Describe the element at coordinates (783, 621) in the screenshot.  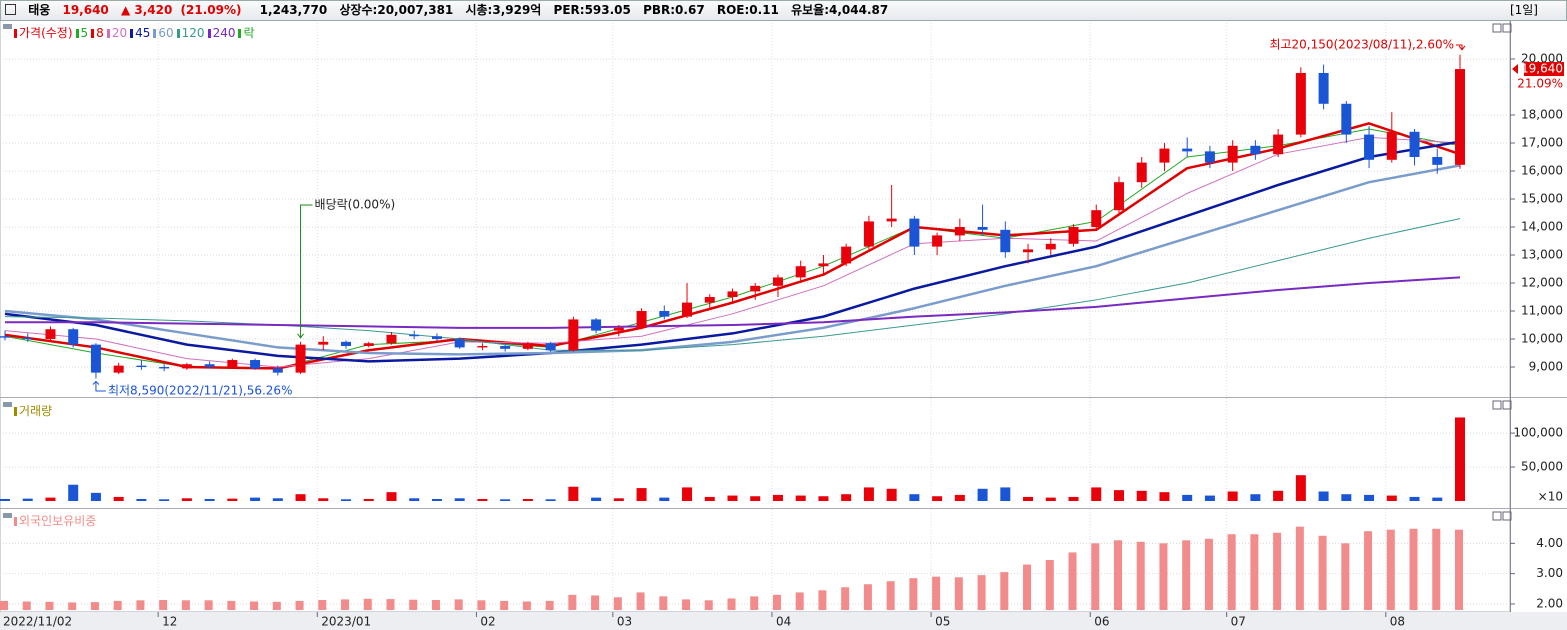
I see `x-axis-strip` at that location.